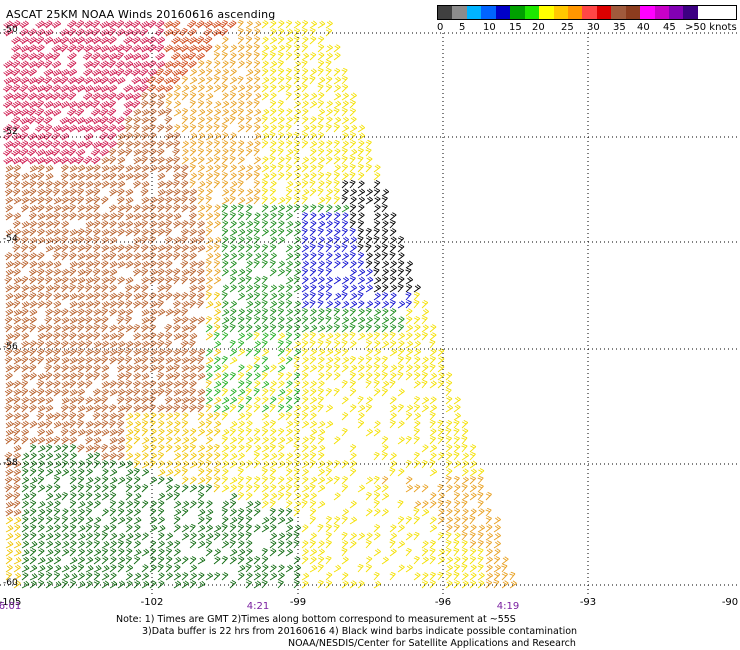 The width and height of the screenshot is (740, 650). What do you see at coordinates (11, 602) in the screenshot?
I see `lon-label-105: -105` at bounding box center [11, 602].